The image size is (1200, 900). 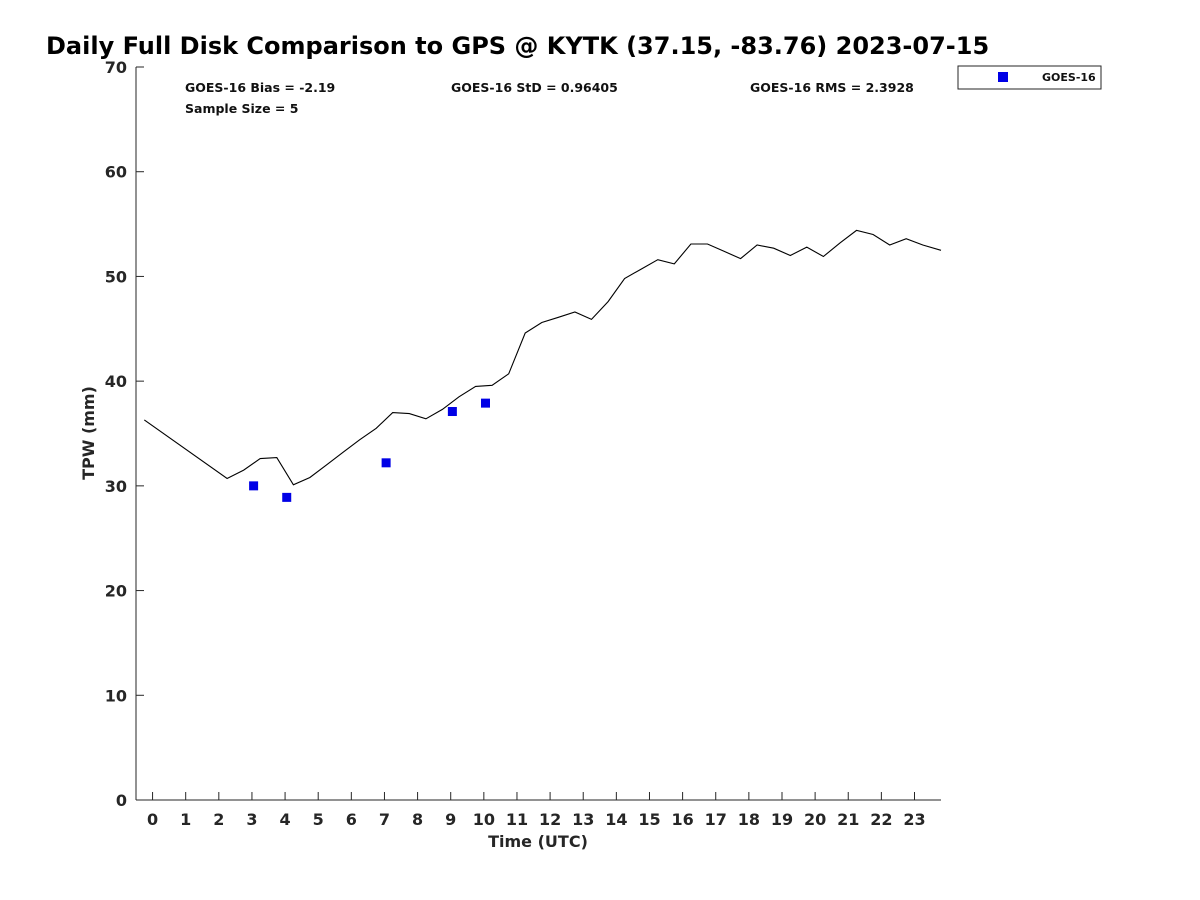 I want to click on stat-sample-size: Sample Size = 5, so click(x=241, y=108).